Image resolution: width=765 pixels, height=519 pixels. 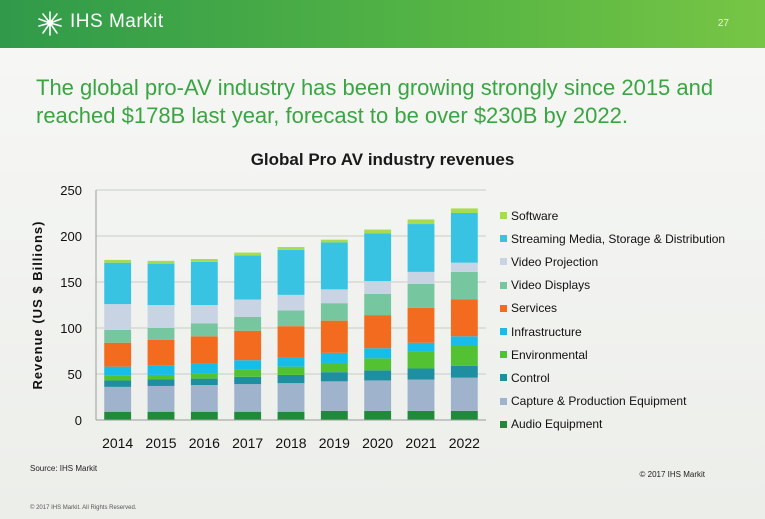 What do you see at coordinates (420, 443) in the screenshot?
I see `x-tick-label: 2021` at bounding box center [420, 443].